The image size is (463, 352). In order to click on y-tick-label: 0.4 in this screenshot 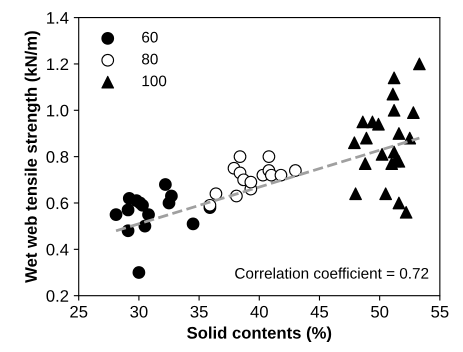, I will do `click(57, 250)`.